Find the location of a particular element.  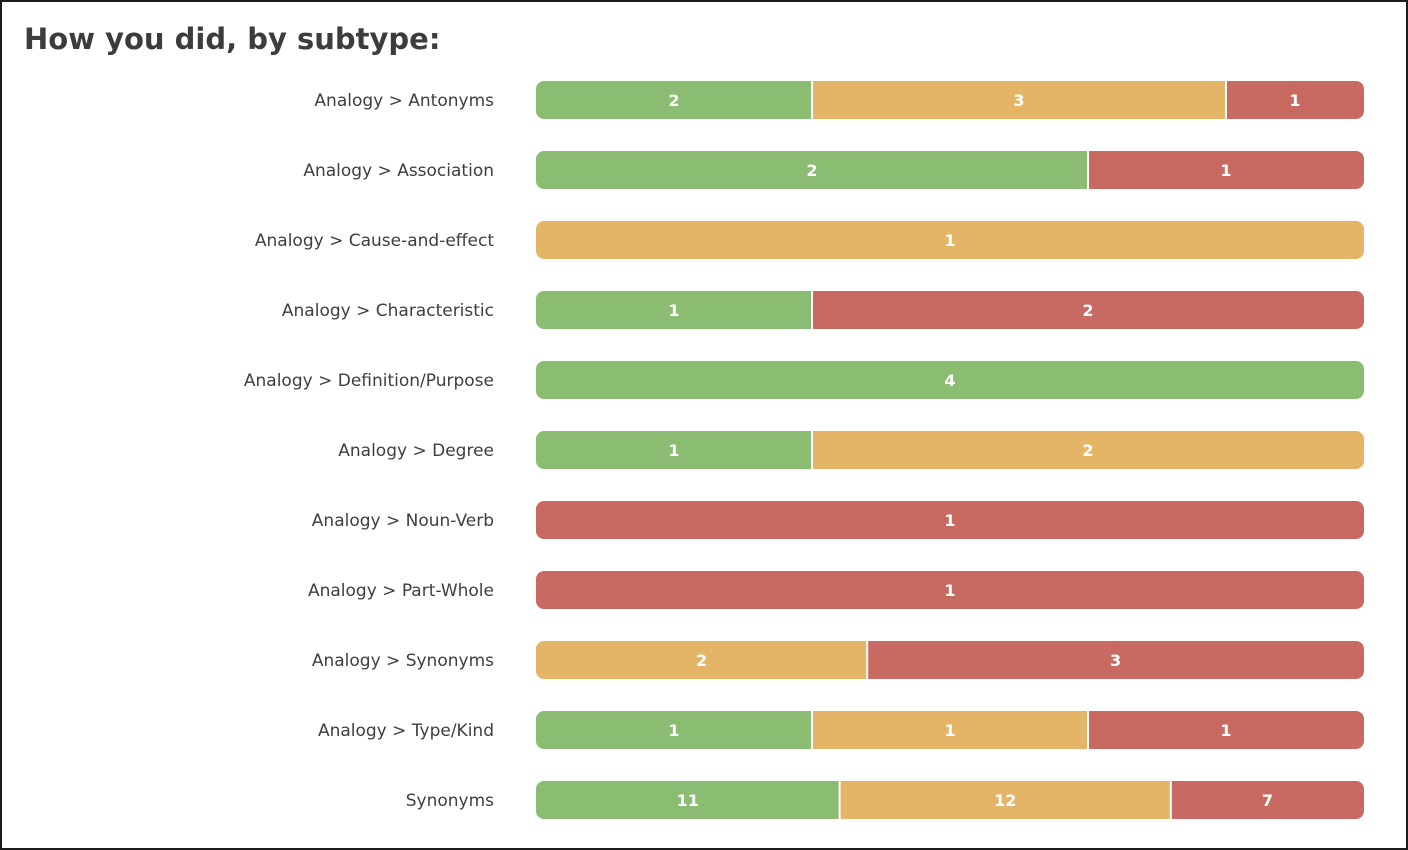

category-label: Analogy > Type/Kind is located at coordinates (406, 731).